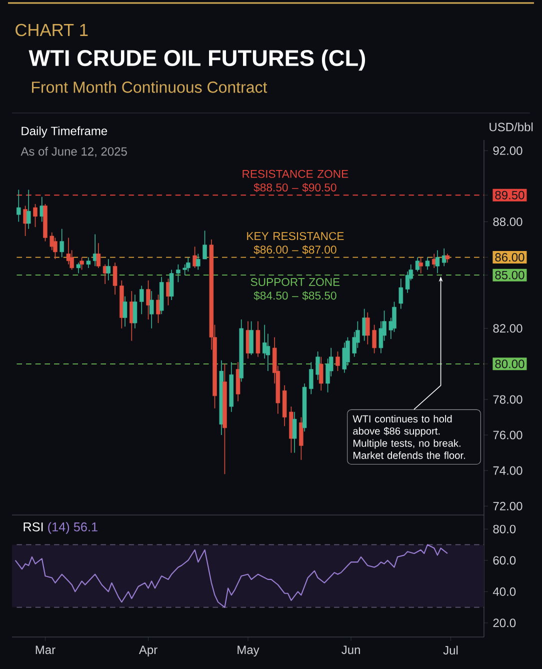 The width and height of the screenshot is (542, 669). What do you see at coordinates (150, 87) in the screenshot?
I see `chart-subtitle: Front Month Continuous Contract` at bounding box center [150, 87].